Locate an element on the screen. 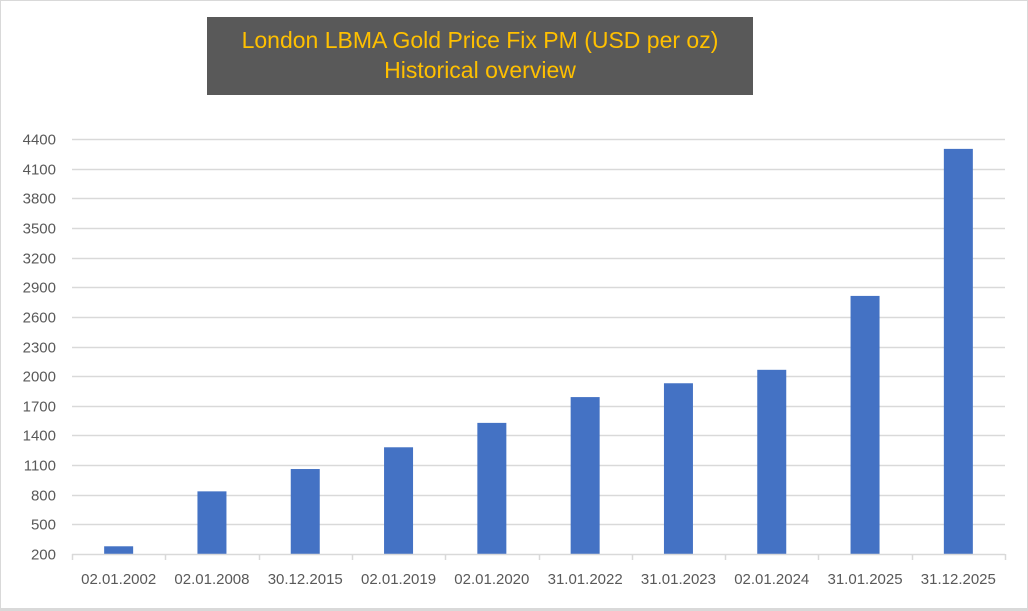  bar-31.12.2025 is located at coordinates (958, 351).